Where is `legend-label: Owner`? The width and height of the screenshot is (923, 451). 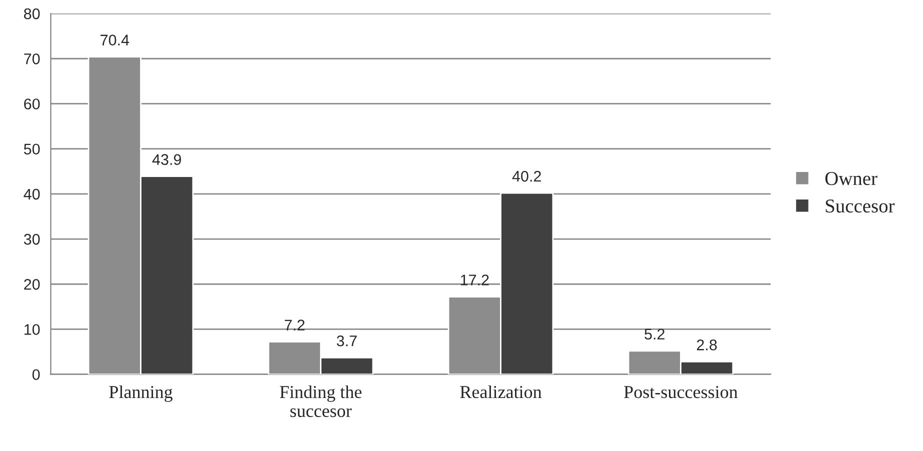
legend-label: Owner is located at coordinates (851, 179).